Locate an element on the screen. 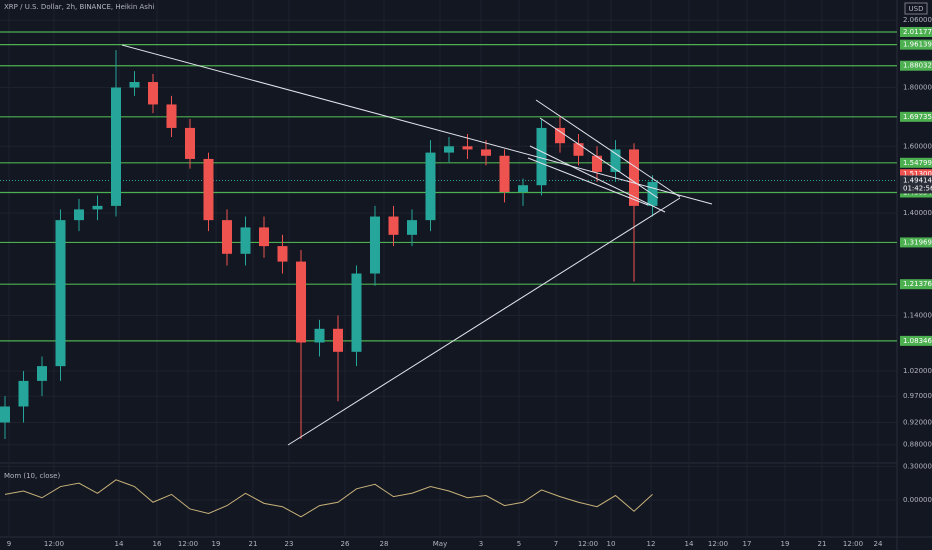  y-tick-label: 1.80000000 is located at coordinates (917, 88).